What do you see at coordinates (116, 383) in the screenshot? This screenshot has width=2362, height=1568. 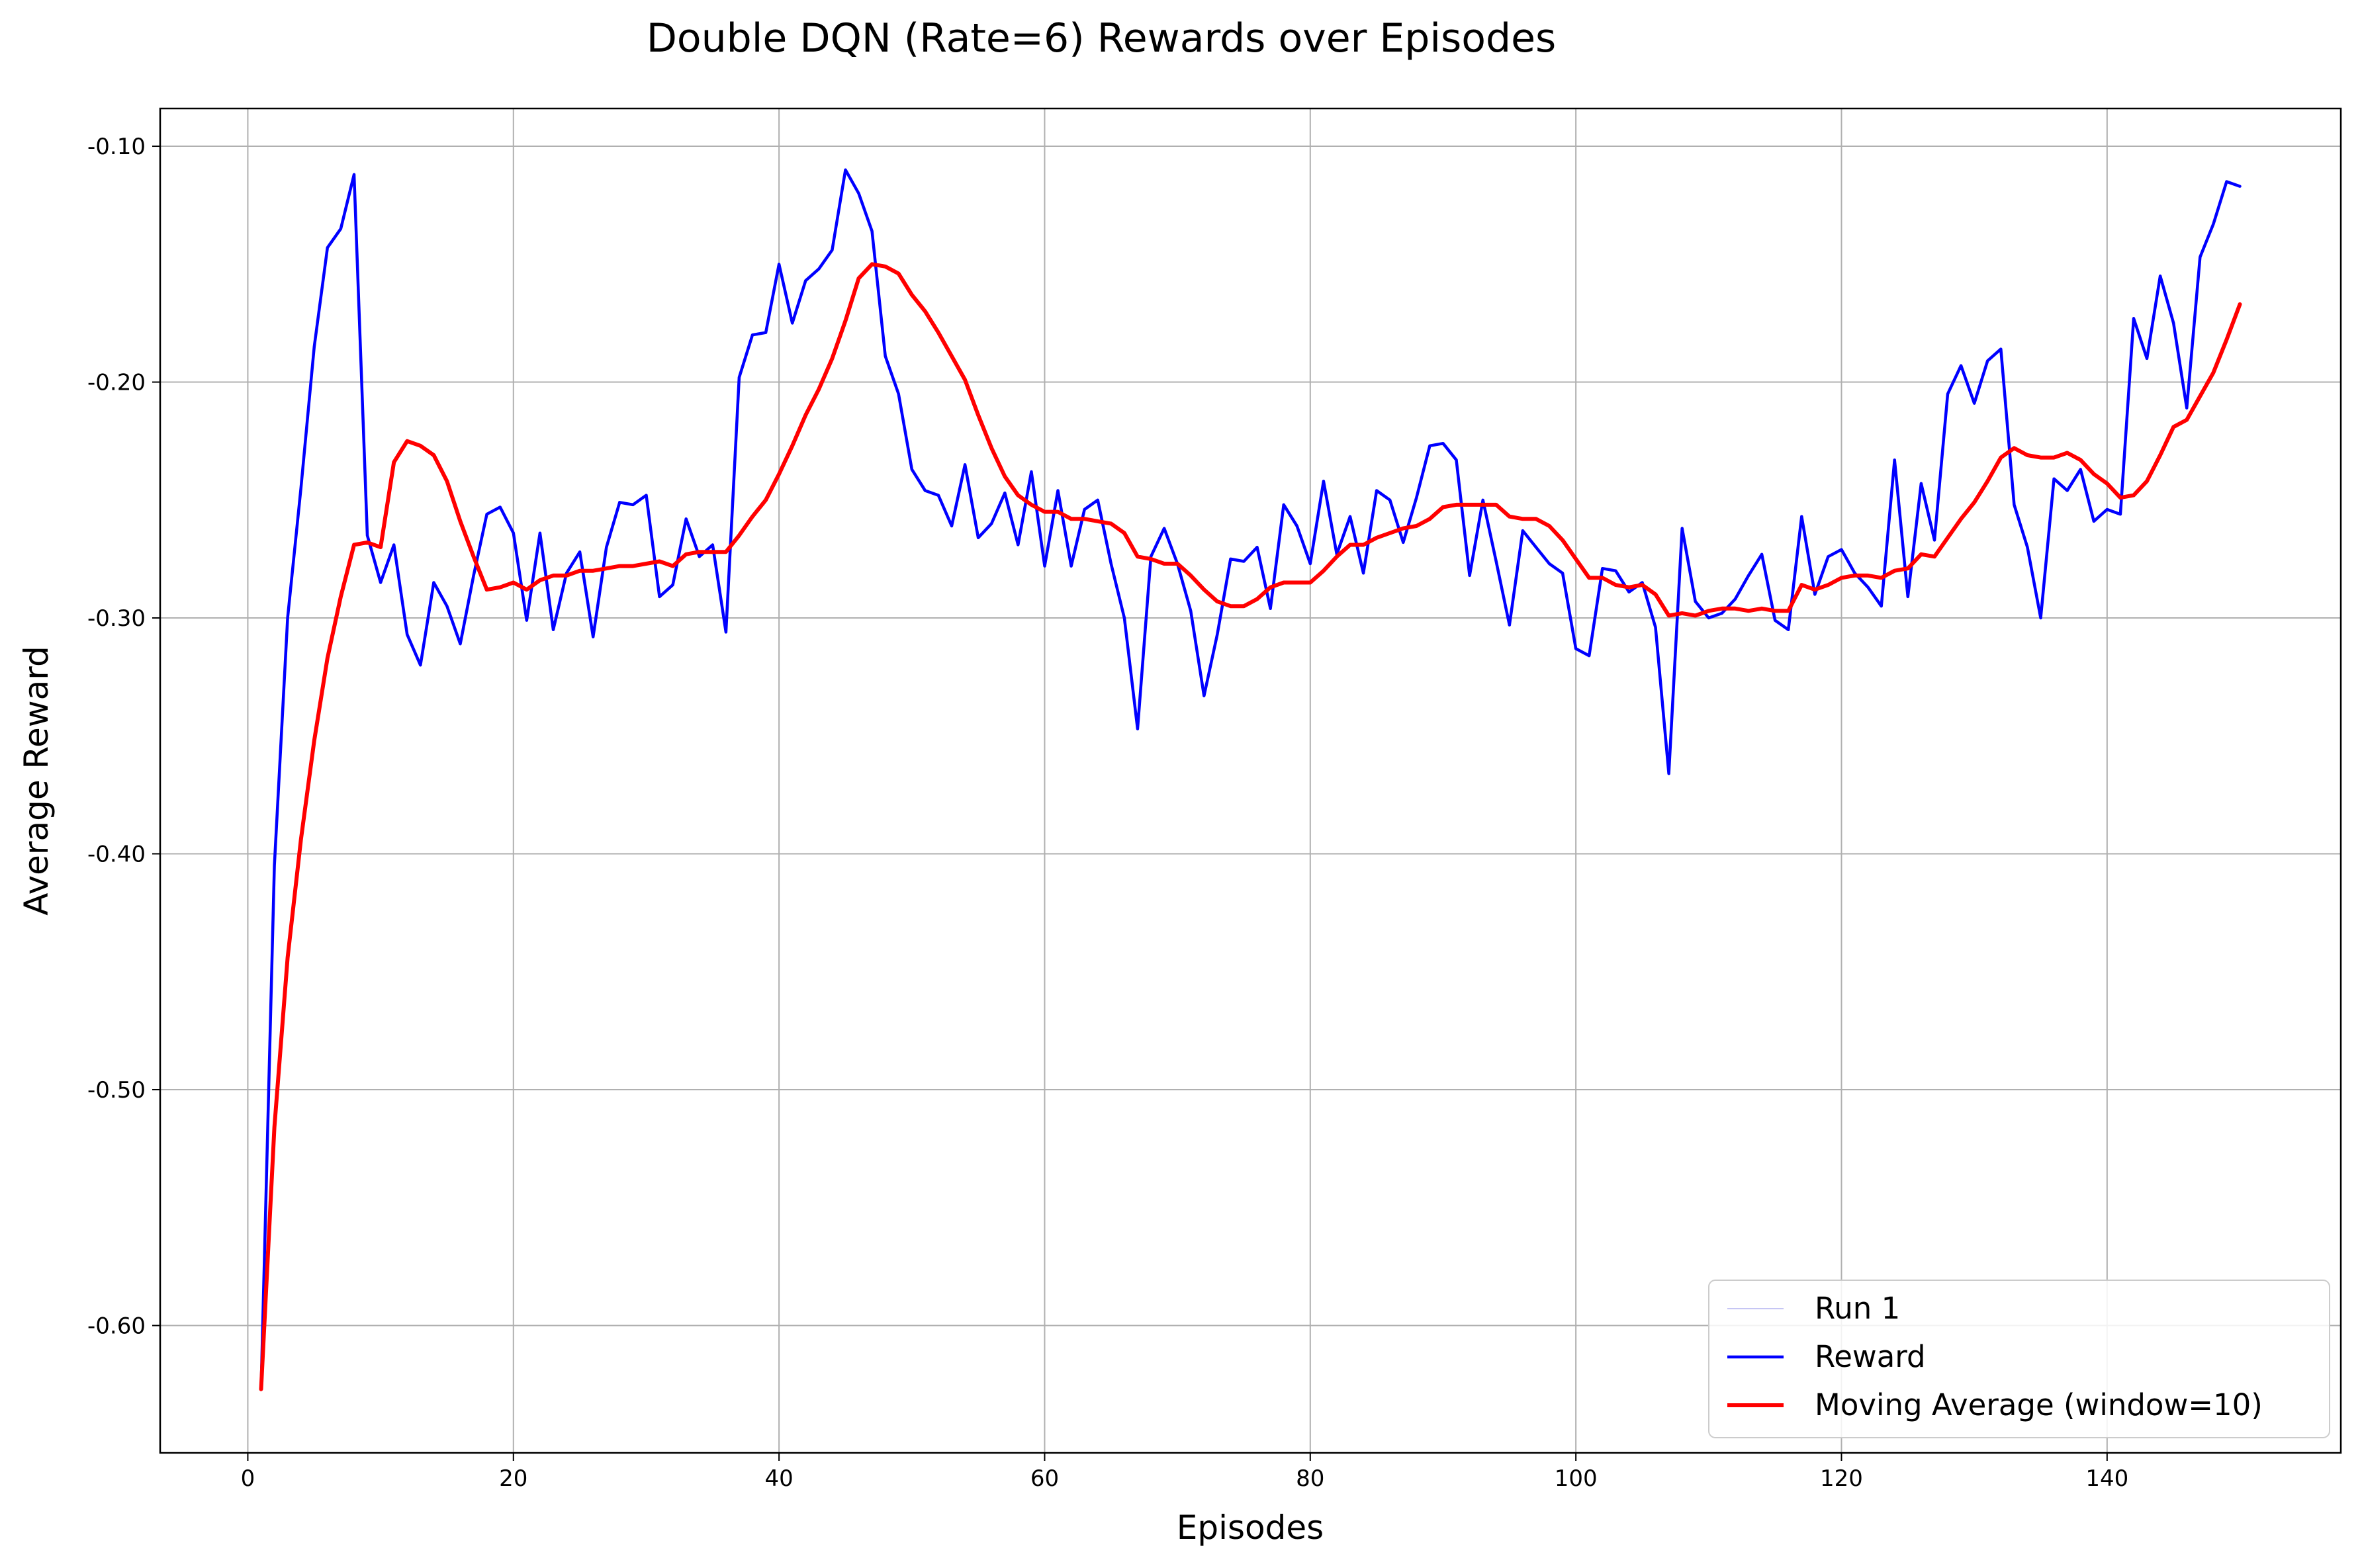 I see `y-tick-label: -0.20` at bounding box center [116, 383].